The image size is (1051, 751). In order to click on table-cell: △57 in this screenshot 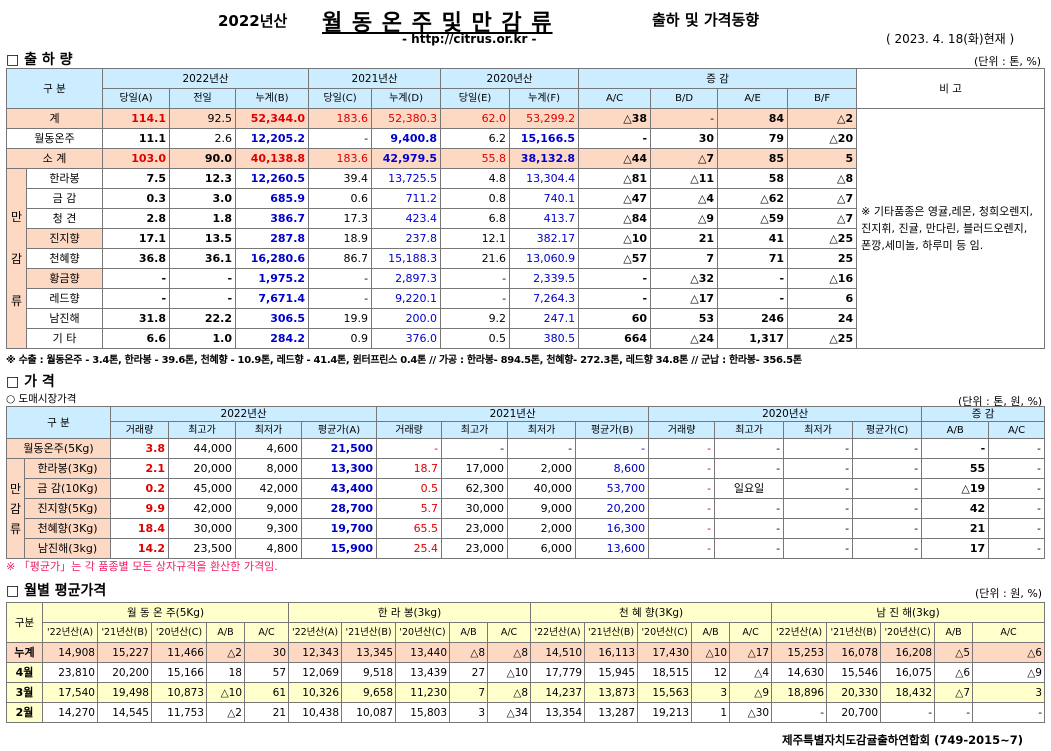, I will do `click(615, 258)`.